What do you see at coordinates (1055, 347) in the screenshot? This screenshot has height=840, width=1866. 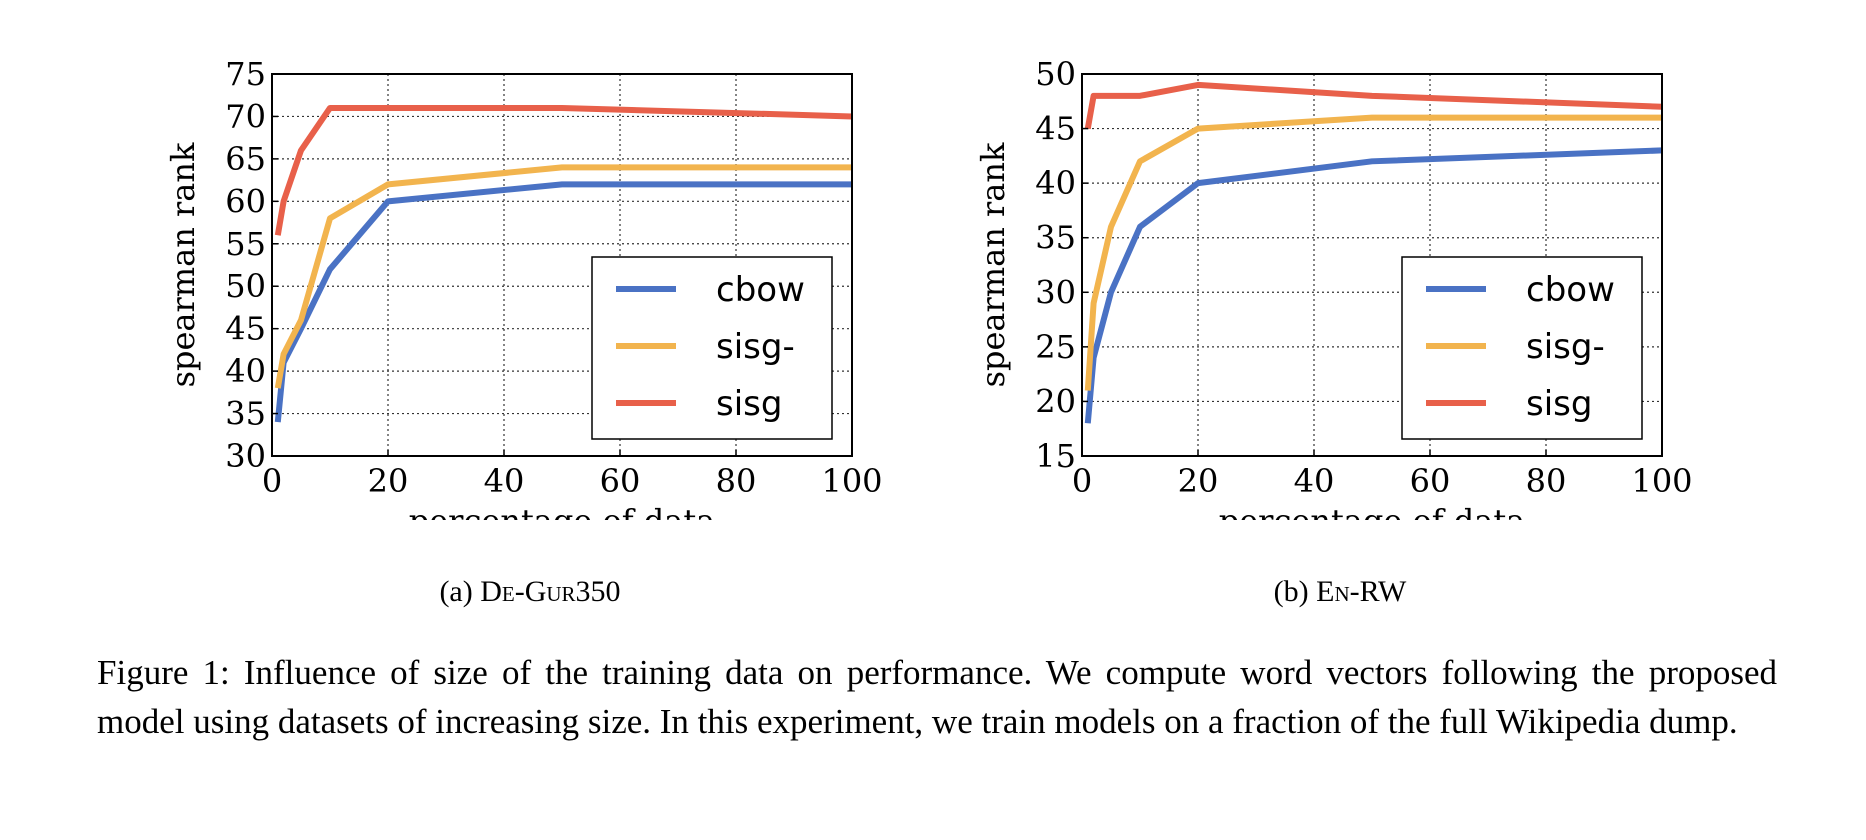 I see `y-tick-label: 25` at bounding box center [1055, 347].